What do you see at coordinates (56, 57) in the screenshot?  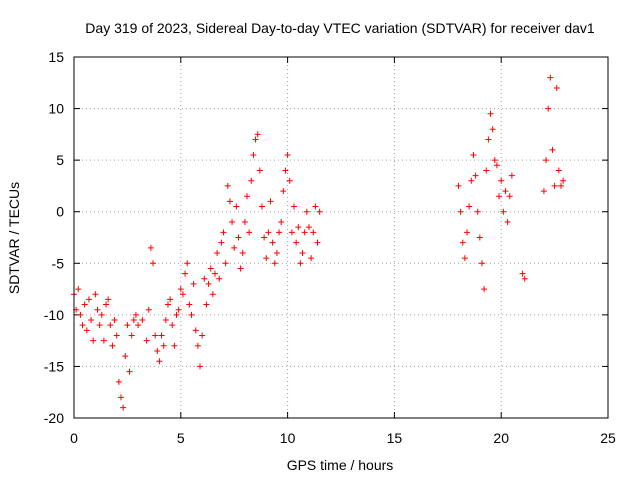 I see `y-tick-label: 15` at bounding box center [56, 57].